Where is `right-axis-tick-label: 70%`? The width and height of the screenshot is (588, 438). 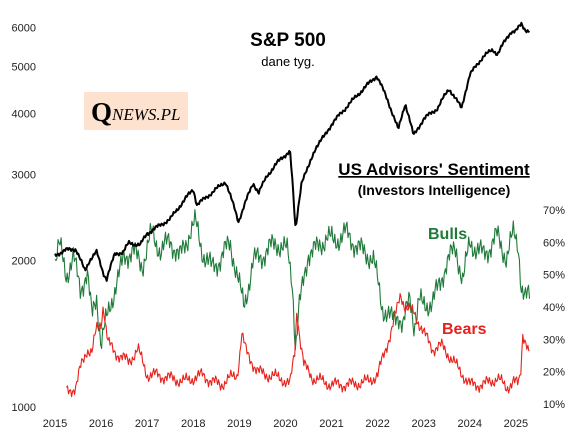
right-axis-tick-label: 70% is located at coordinates (554, 211).